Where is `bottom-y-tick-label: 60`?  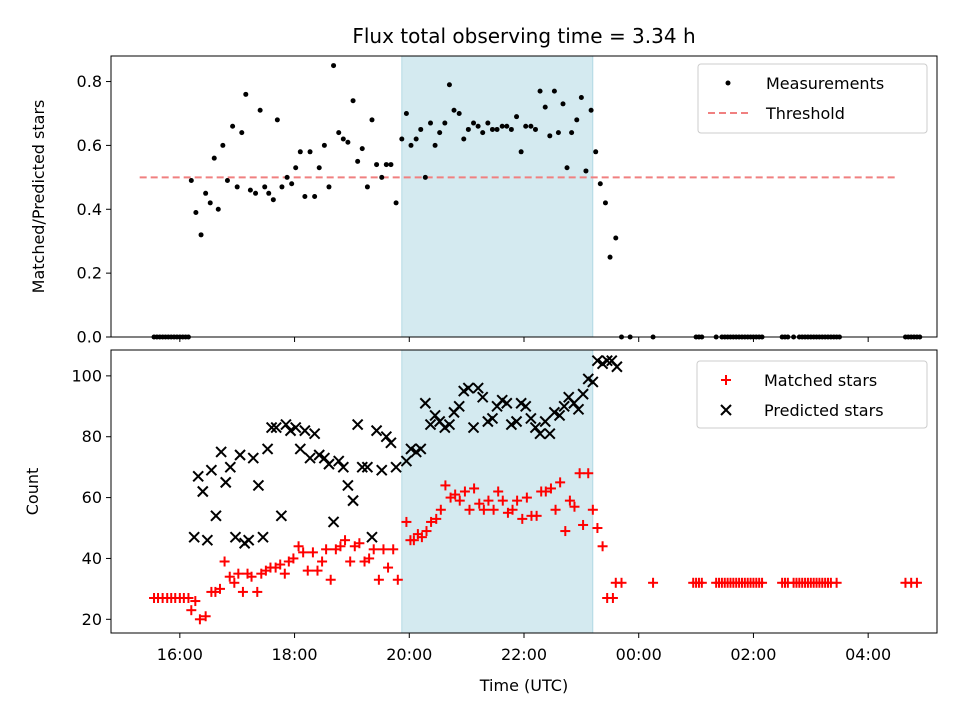
bottom-y-tick-label: 60 is located at coordinates (92, 497).